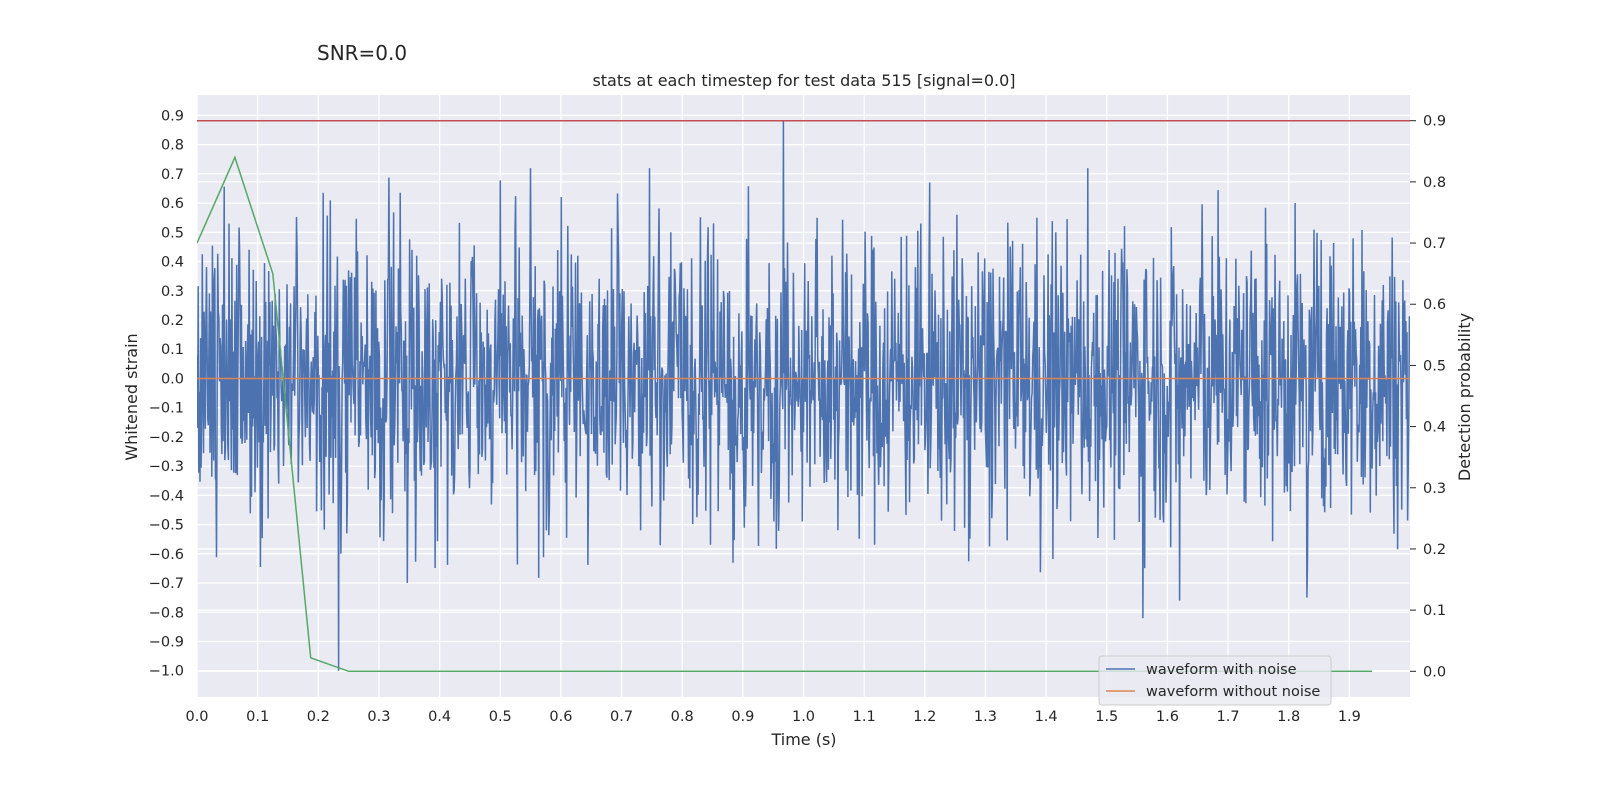  I want to click on y-tick-label: 0.5, so click(172, 233).